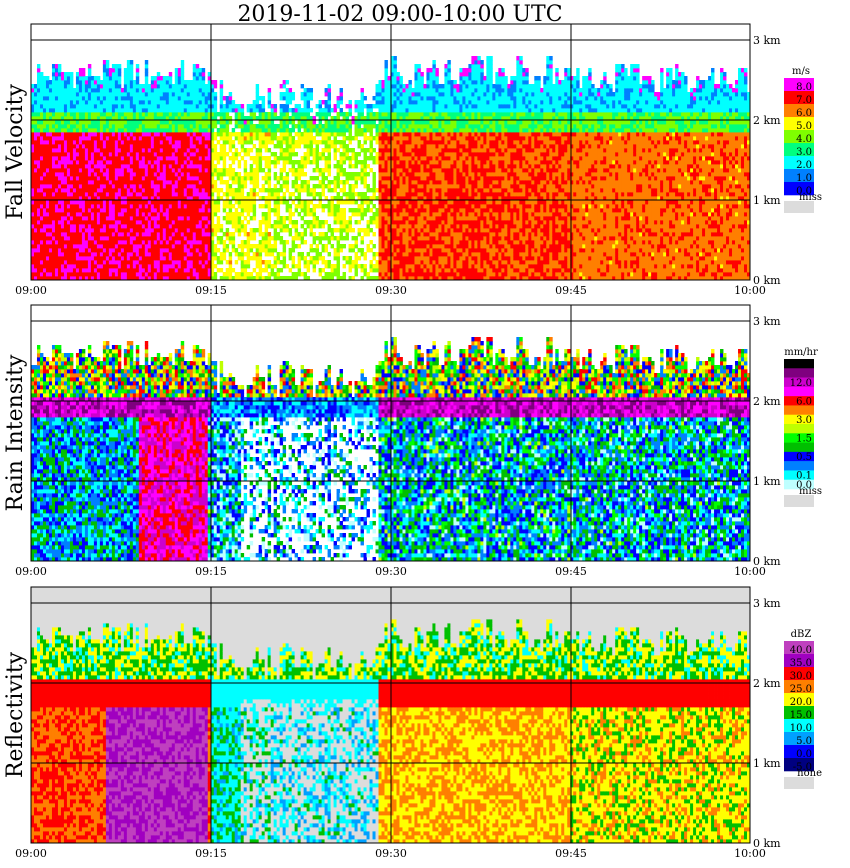 This screenshot has height=868, width=850. What do you see at coordinates (804, 457) in the screenshot?
I see `legend-label: 0.5` at bounding box center [804, 457].